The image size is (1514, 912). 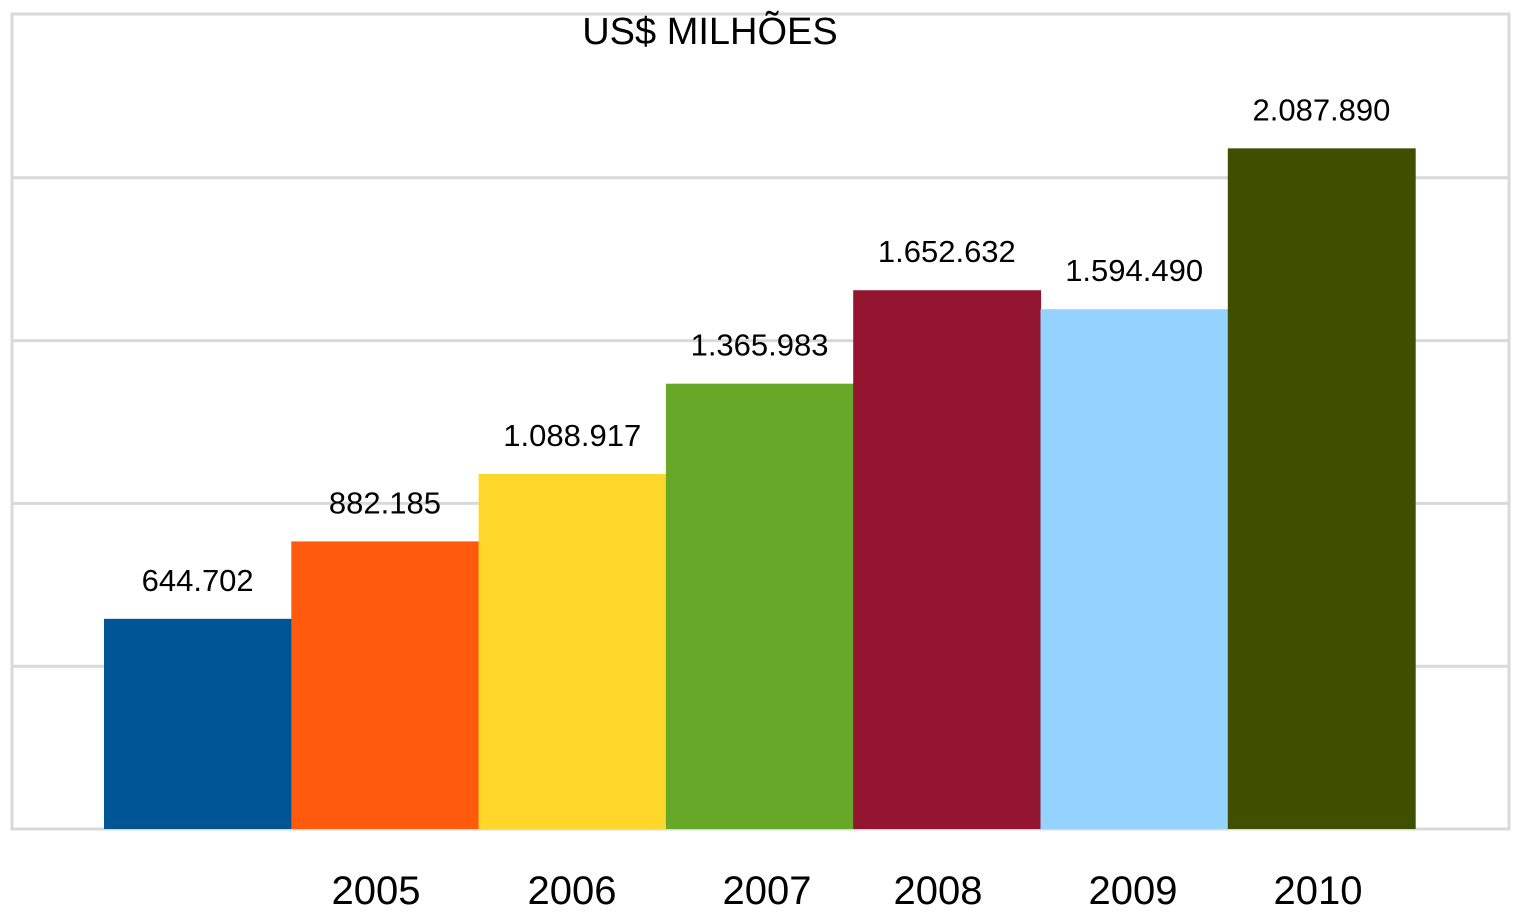 I want to click on bar-value-label: 882.185, so click(x=385, y=502).